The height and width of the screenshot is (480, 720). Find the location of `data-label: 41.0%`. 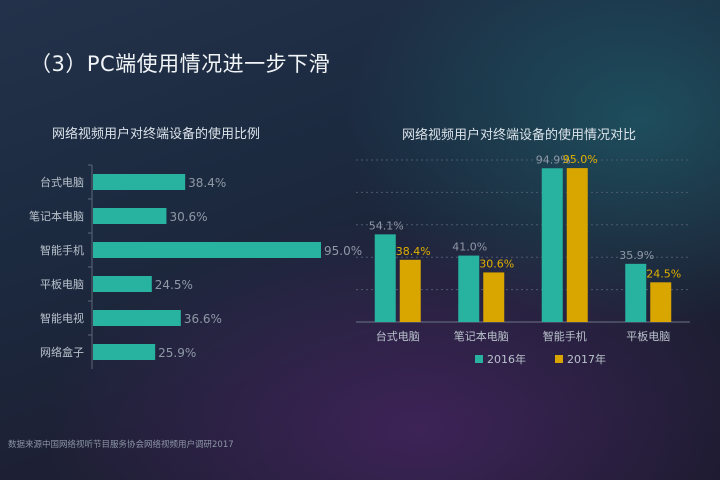

data-label: 41.0% is located at coordinates (469, 247).